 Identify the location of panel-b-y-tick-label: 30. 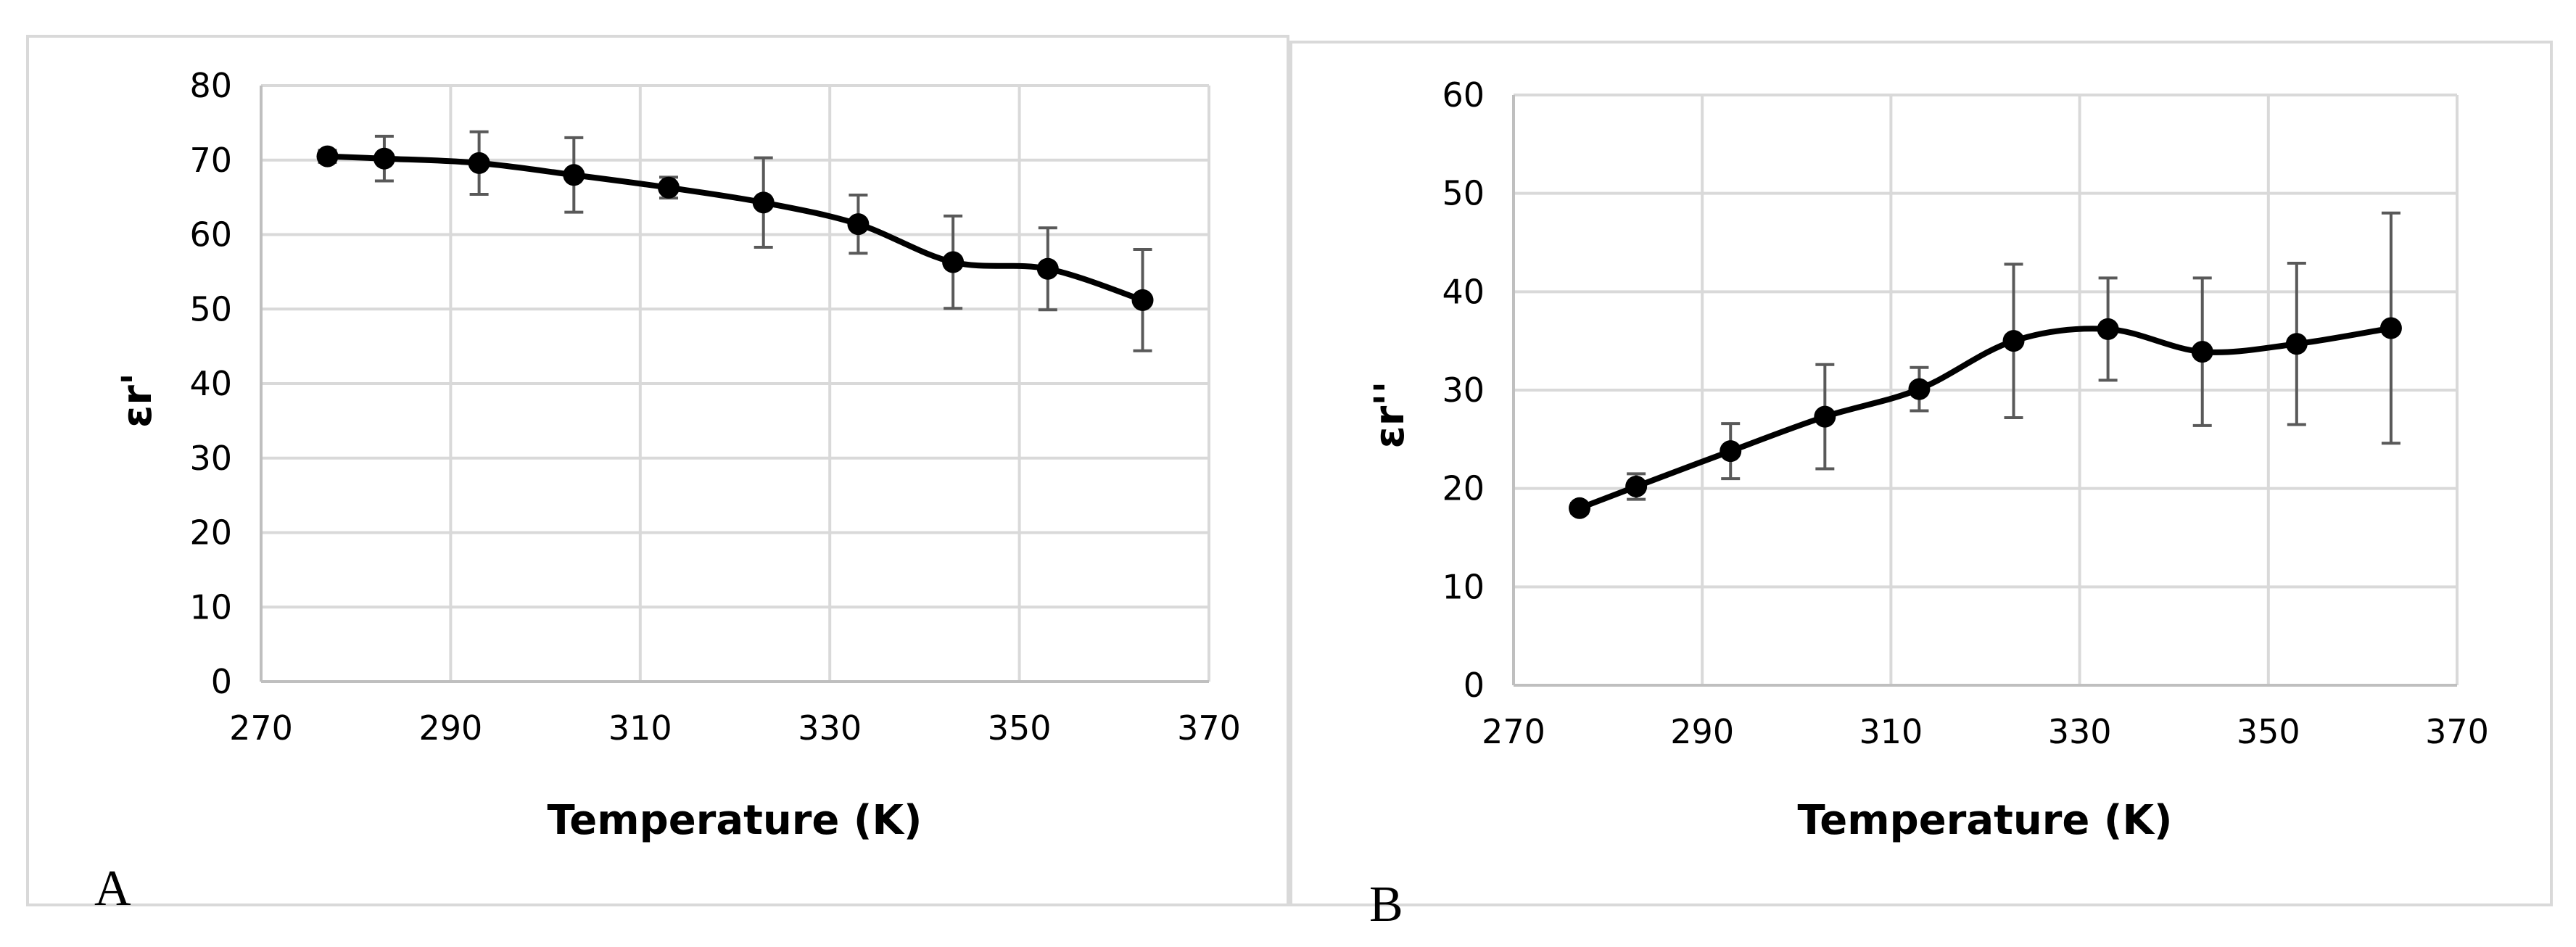
(1463, 391).